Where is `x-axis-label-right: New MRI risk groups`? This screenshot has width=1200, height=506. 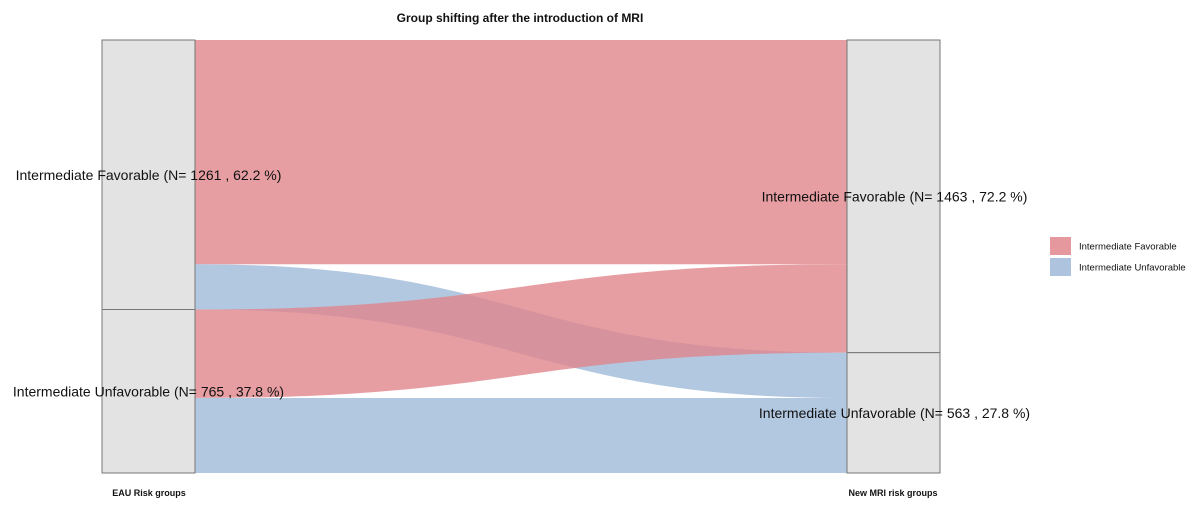 x-axis-label-right: New MRI risk groups is located at coordinates (892, 493).